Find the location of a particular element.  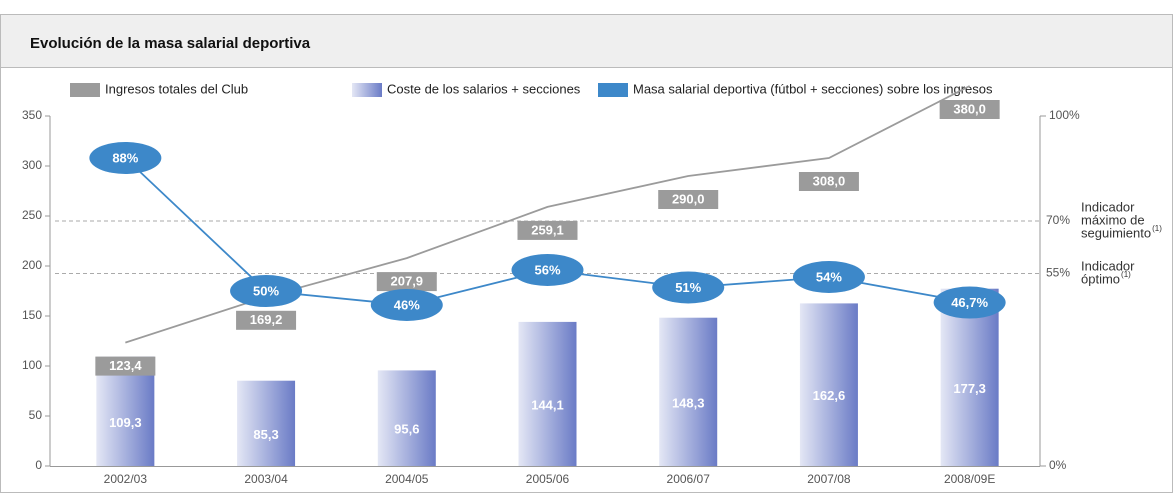

point-label: 51% is located at coordinates (688, 287).